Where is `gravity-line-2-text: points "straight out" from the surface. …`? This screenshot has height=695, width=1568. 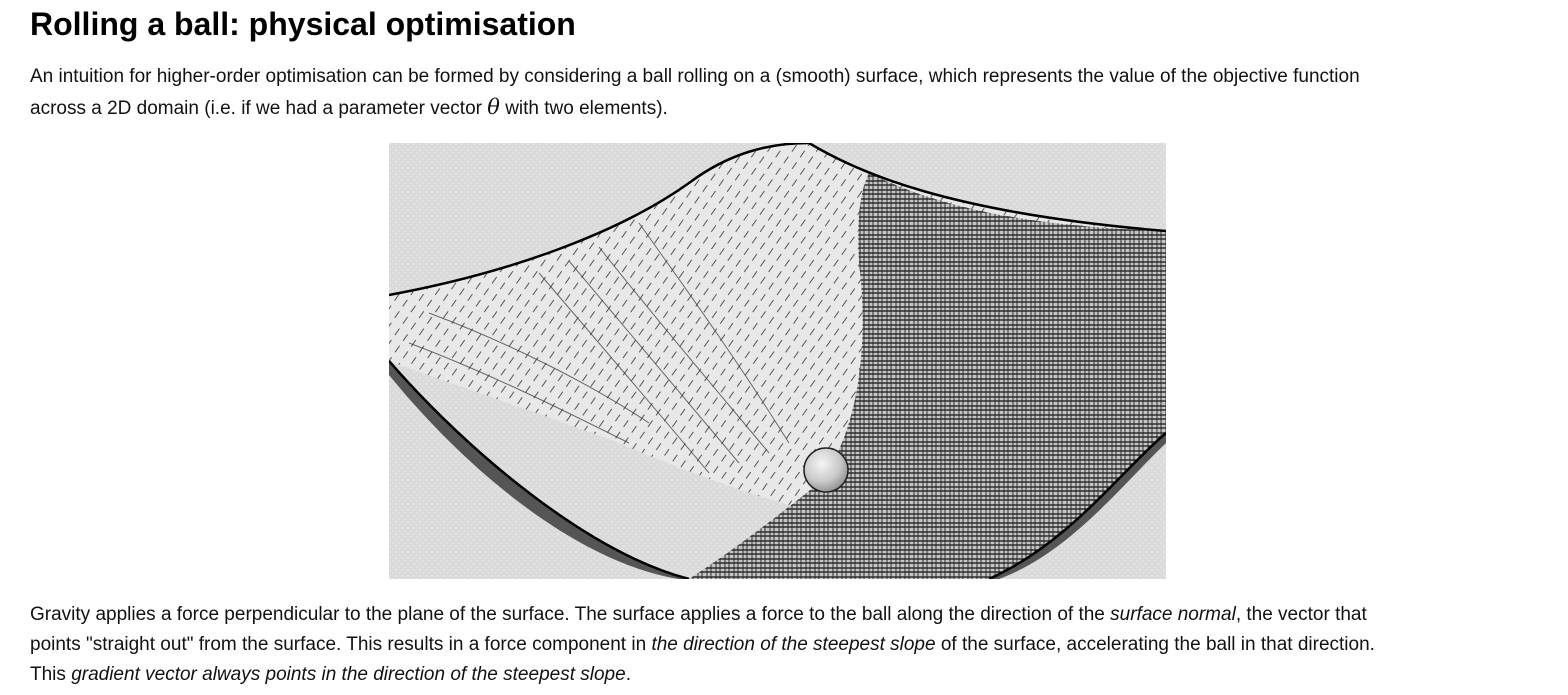
gravity-line-2-text: points "straight out" from the surface. … is located at coordinates (341, 644).